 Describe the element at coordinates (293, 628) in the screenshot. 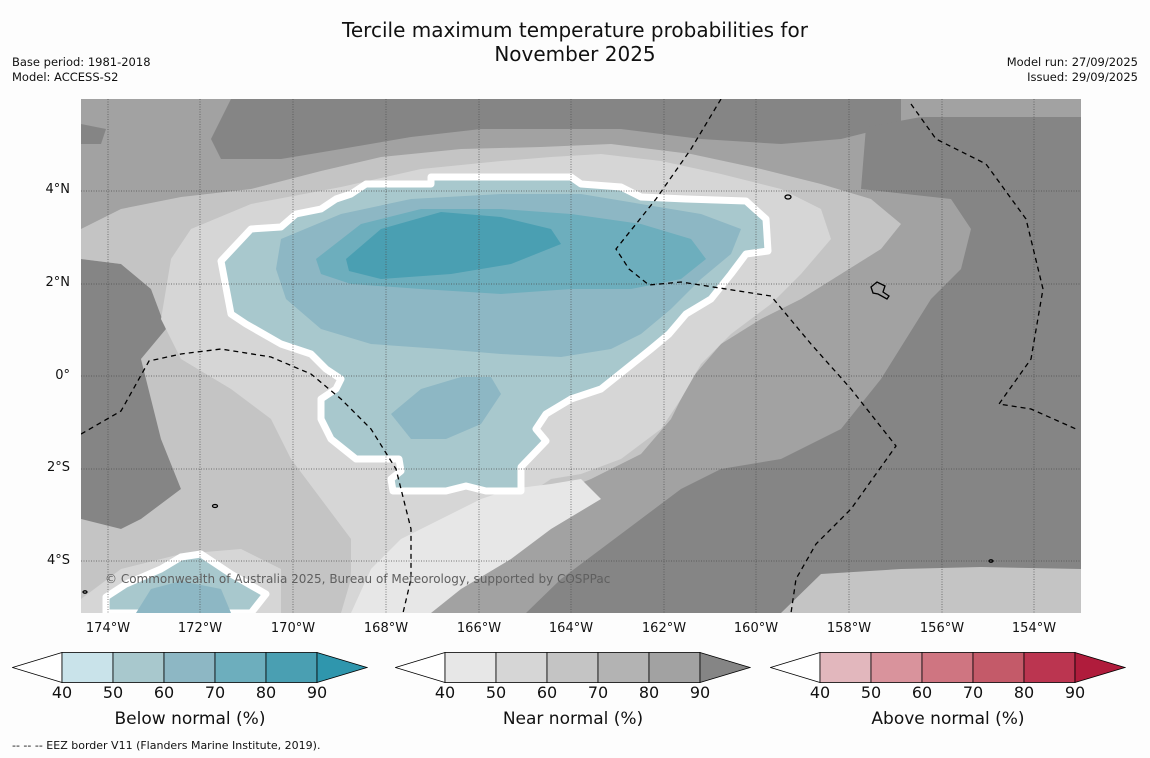

I see `lon-label-170w: 170°W` at that location.